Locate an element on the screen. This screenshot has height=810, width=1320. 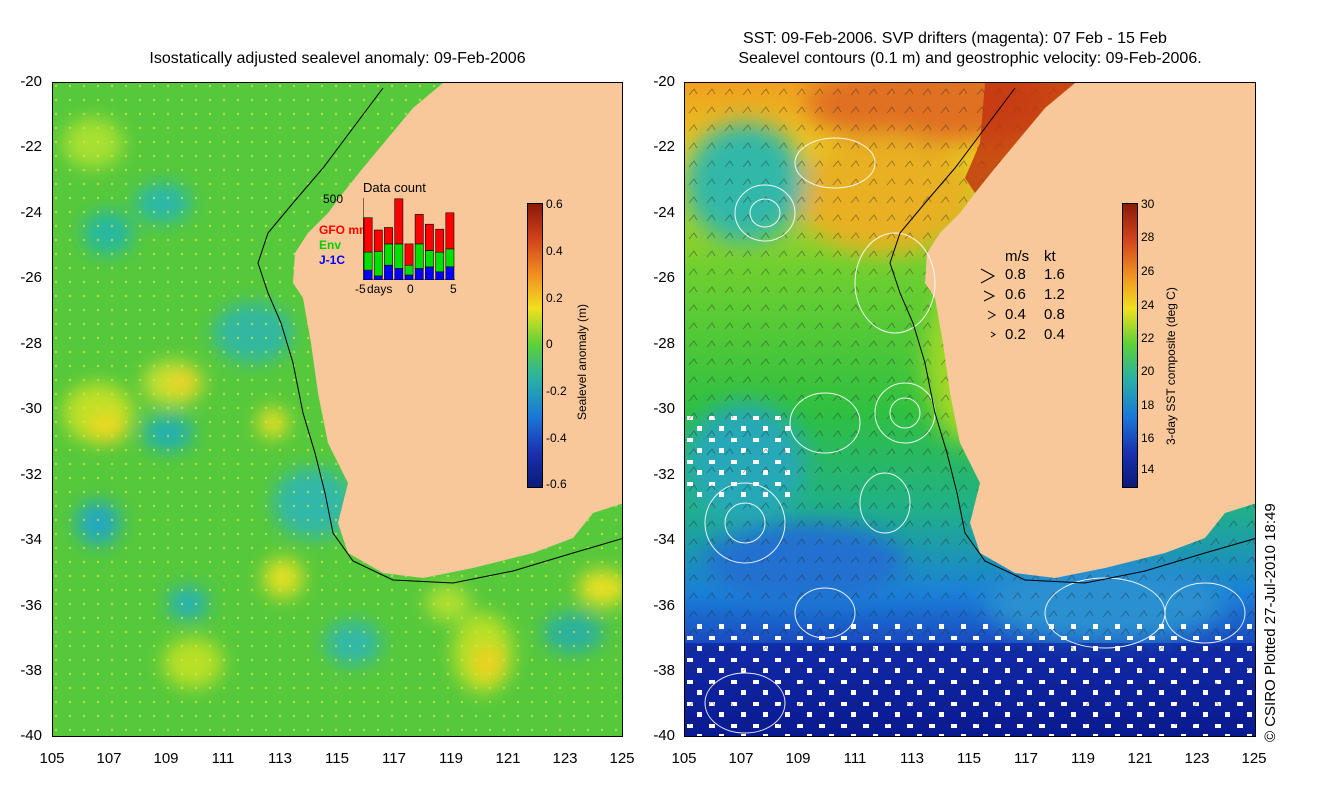
cbar-tick: -0.2 is located at coordinates (556, 391).